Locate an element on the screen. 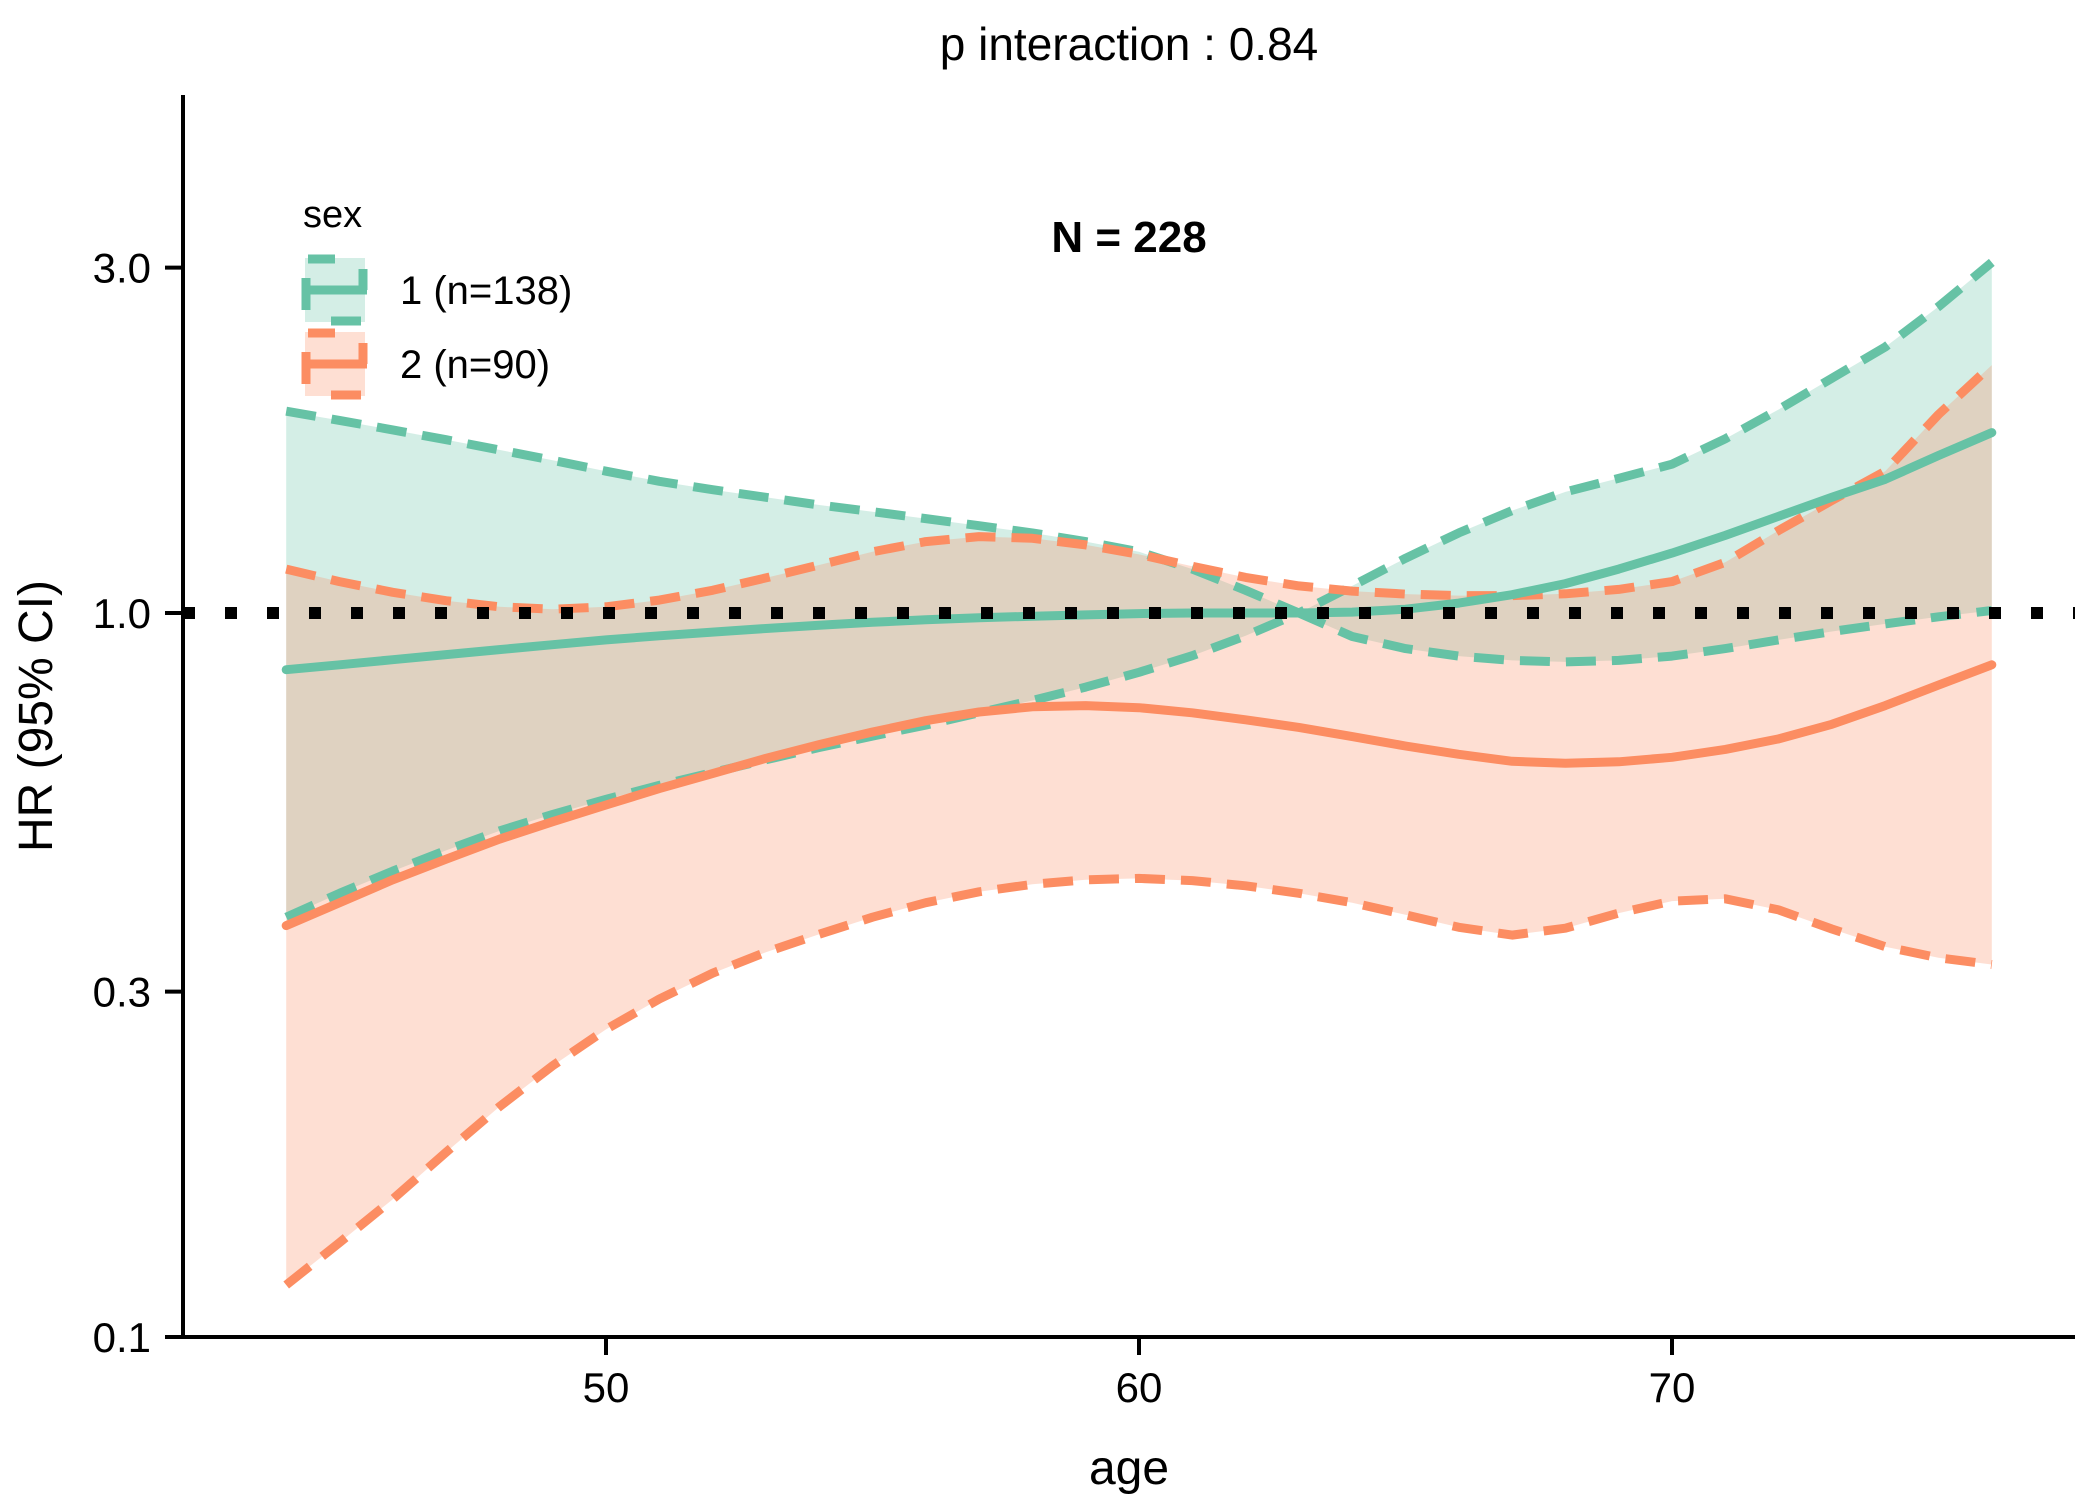 This screenshot has width=2100, height=1500. y-axis: 3.0 1.0 0.3 0.1 is located at coordinates (139, 728).